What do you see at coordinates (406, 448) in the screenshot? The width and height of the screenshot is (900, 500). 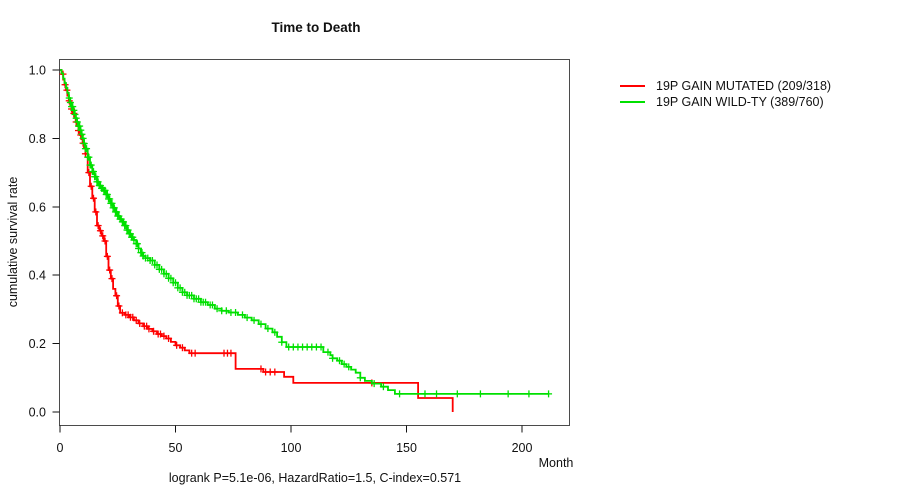 I see `x-tick-label: 150` at bounding box center [406, 448].